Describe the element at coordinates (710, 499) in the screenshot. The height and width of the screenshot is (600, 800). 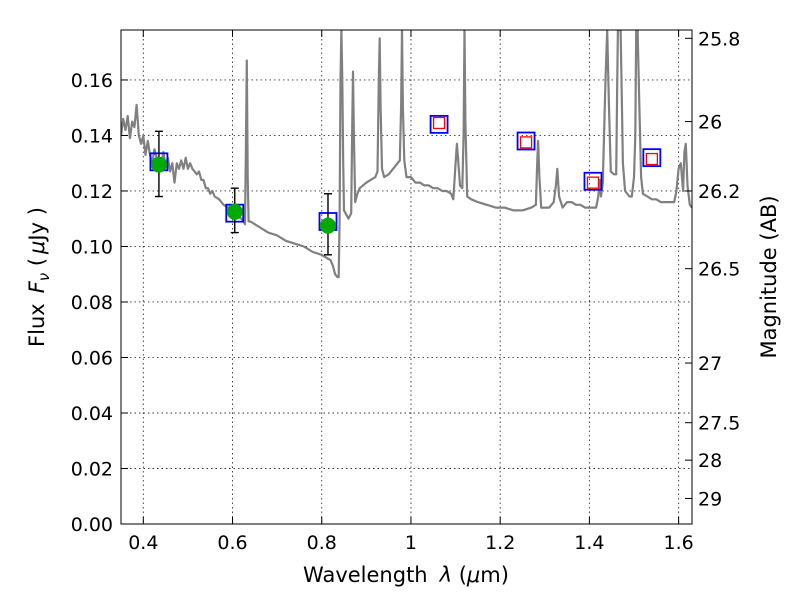
I see `y2-tick-label: 29` at that location.